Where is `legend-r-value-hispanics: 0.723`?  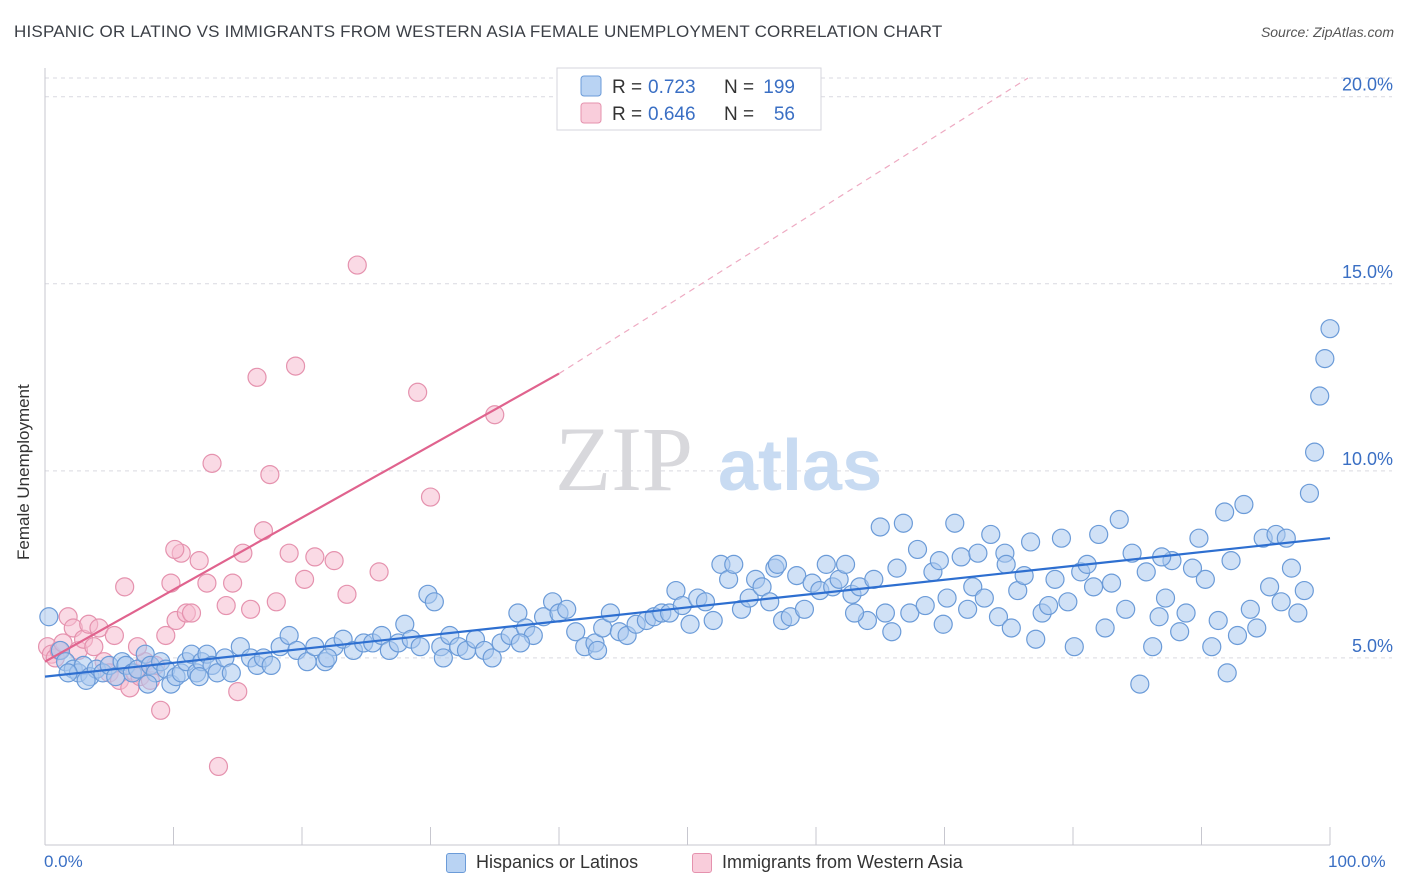 legend-r-value-hispanics: 0.723 is located at coordinates (672, 87).